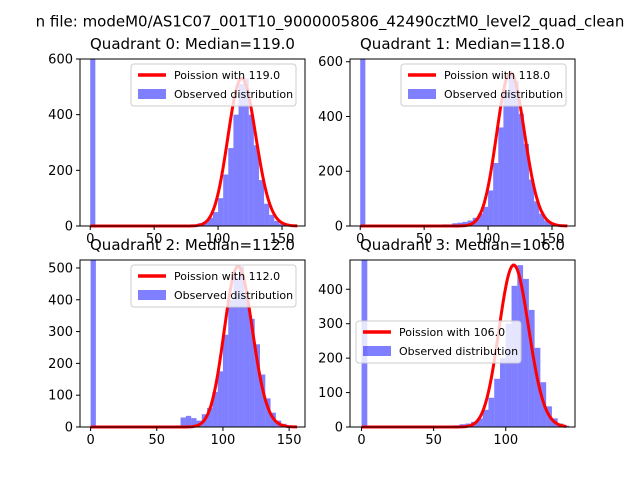 The height and width of the screenshot is (480, 640). I want to click on legend: Poission with 118.0 Observed distribution, so click(483, 85).